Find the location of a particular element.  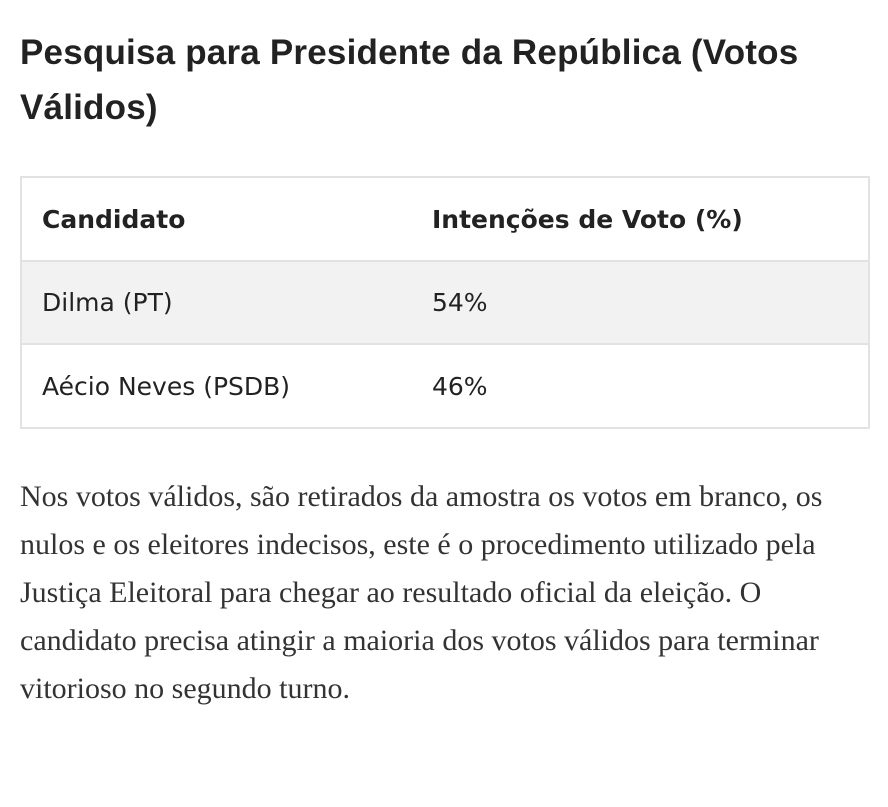

candidate-cell: Aécio Neves (PSDB) is located at coordinates (217, 385).